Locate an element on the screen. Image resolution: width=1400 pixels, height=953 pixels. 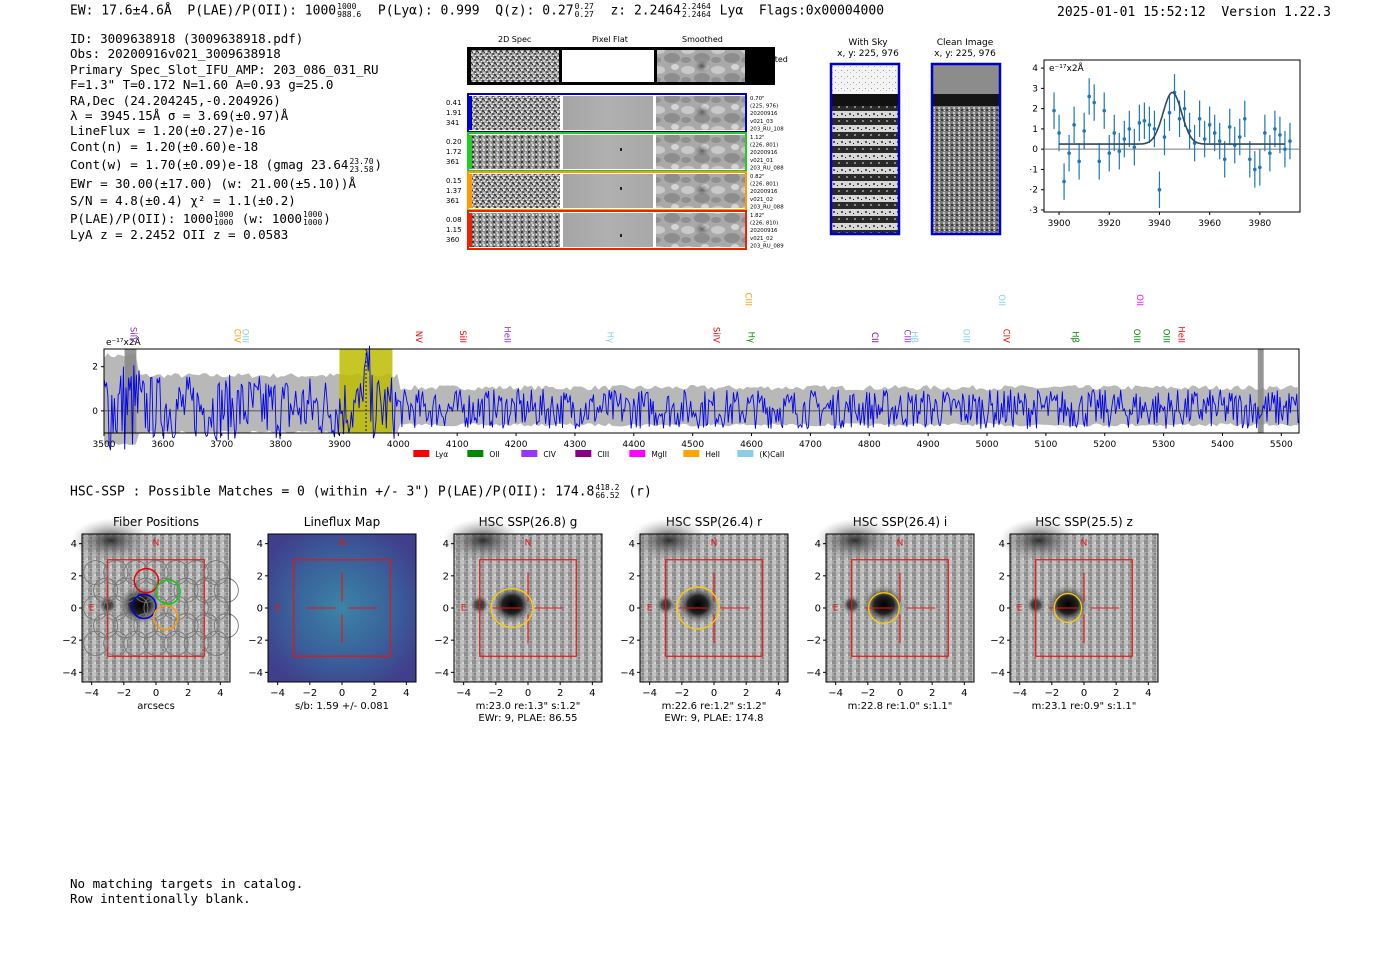
panel-caption: arcsecs is located at coordinates (156, 706).